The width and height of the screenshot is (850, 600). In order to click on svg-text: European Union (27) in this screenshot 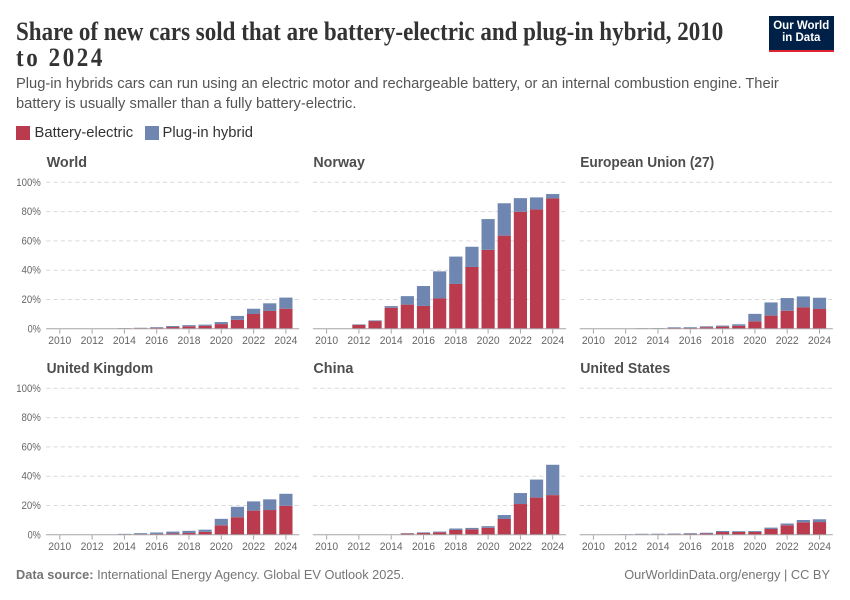, I will do `click(647, 162)`.